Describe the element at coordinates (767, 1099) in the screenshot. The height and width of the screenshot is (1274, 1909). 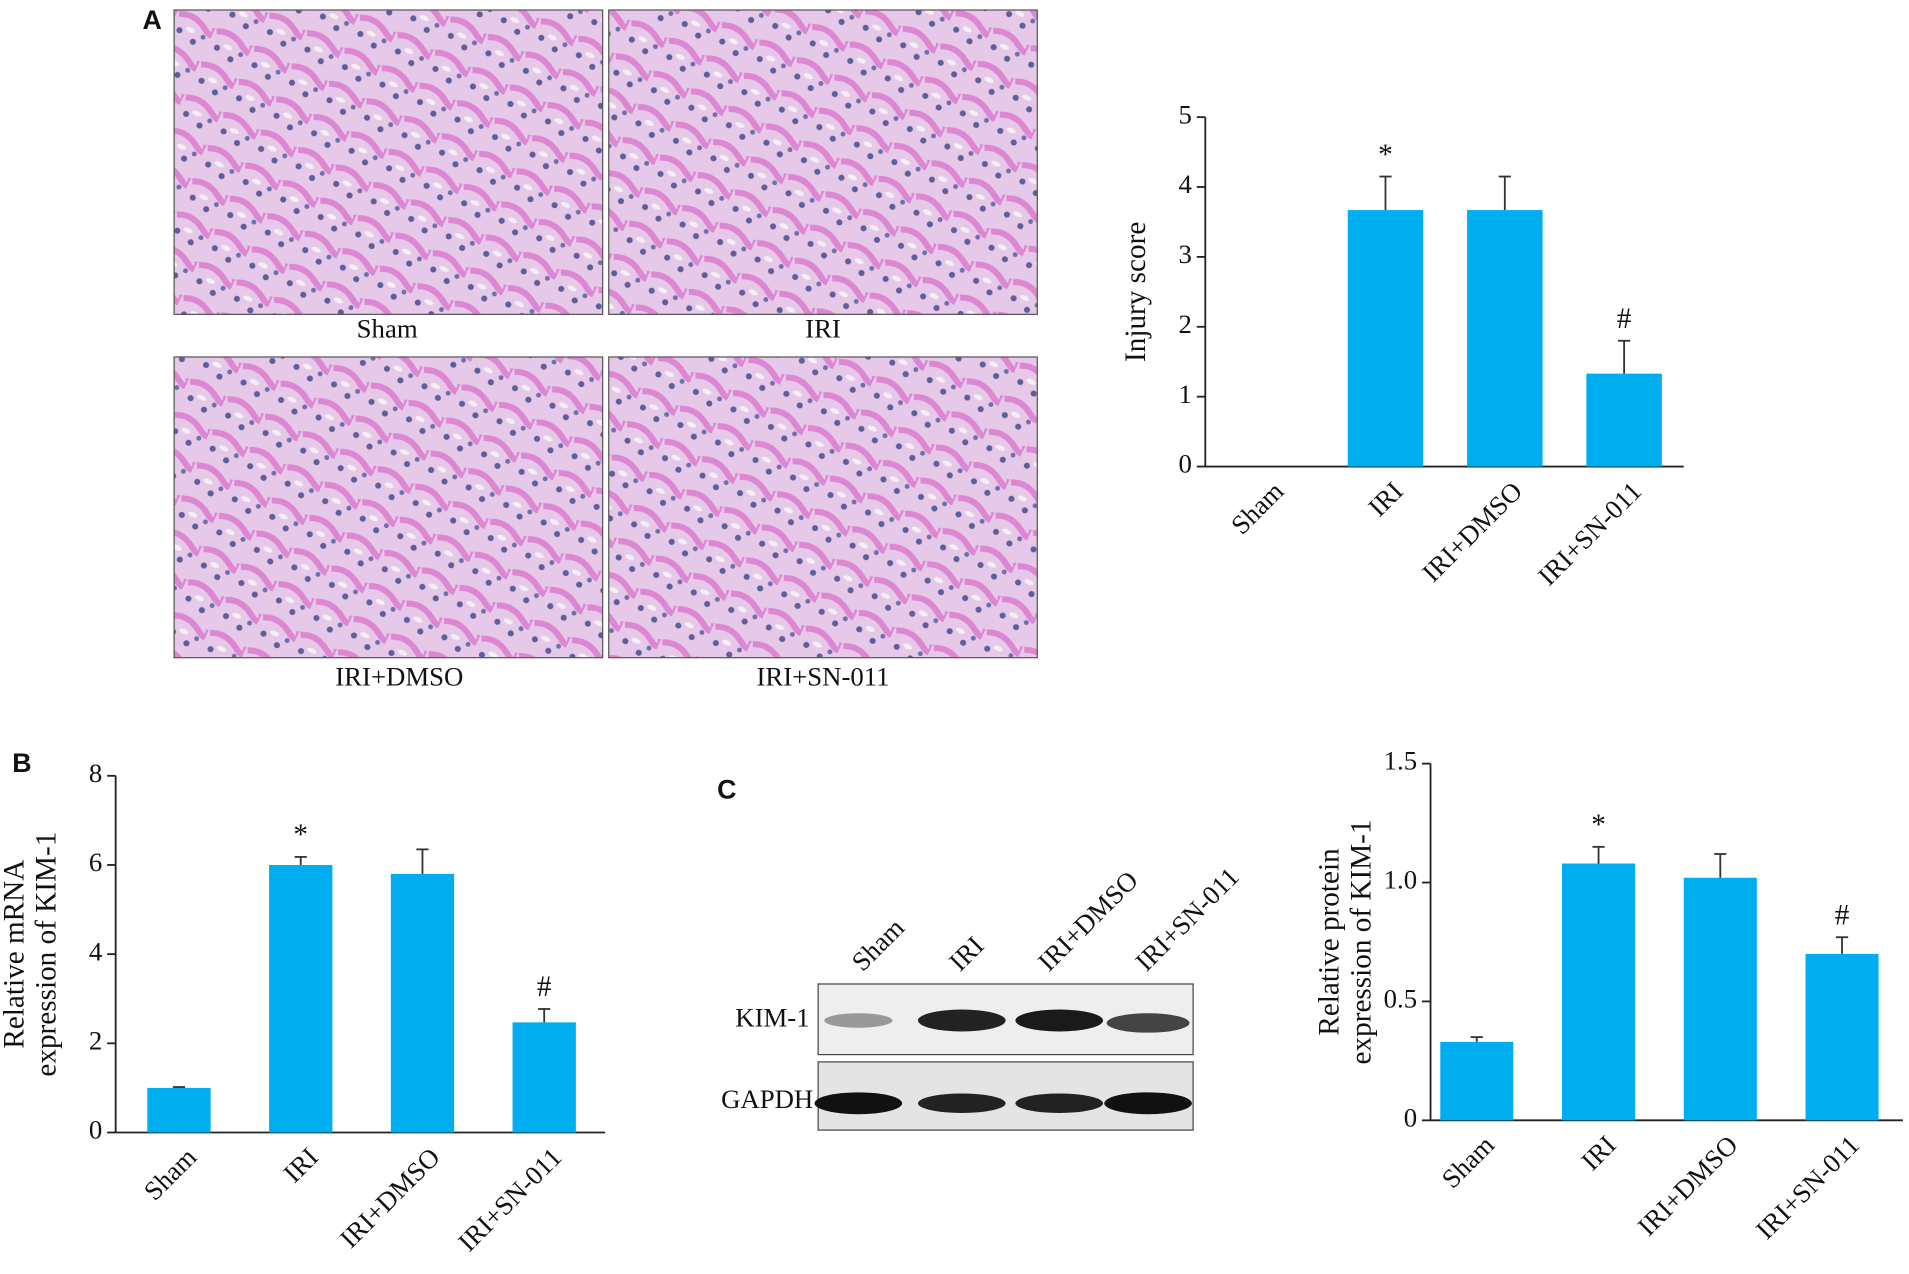
I see `blot-row-label: GAPDH` at that location.